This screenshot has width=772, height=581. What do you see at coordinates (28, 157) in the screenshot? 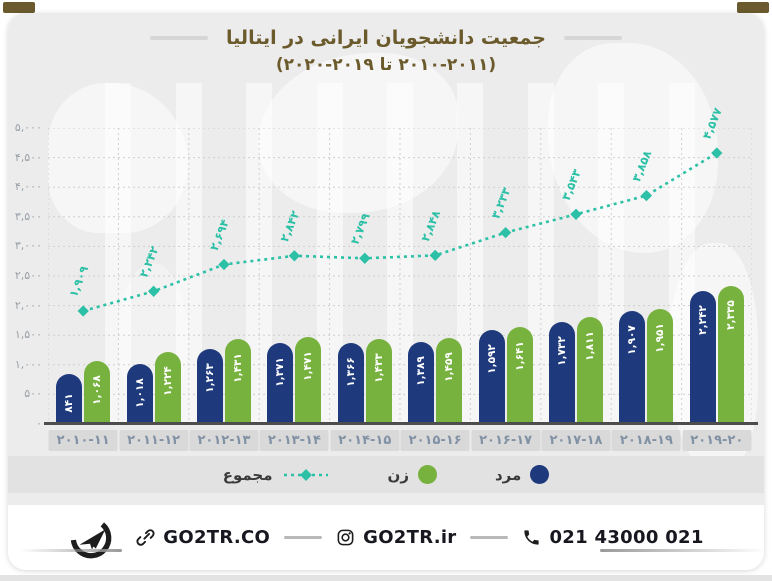
I see `y-axis-tick-label: ۴,۵۰۰` at bounding box center [28, 157].